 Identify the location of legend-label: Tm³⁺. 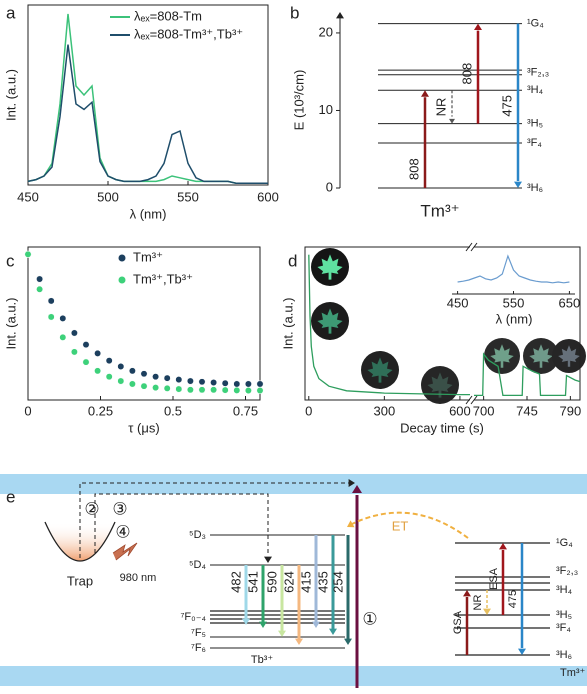
(148, 256).